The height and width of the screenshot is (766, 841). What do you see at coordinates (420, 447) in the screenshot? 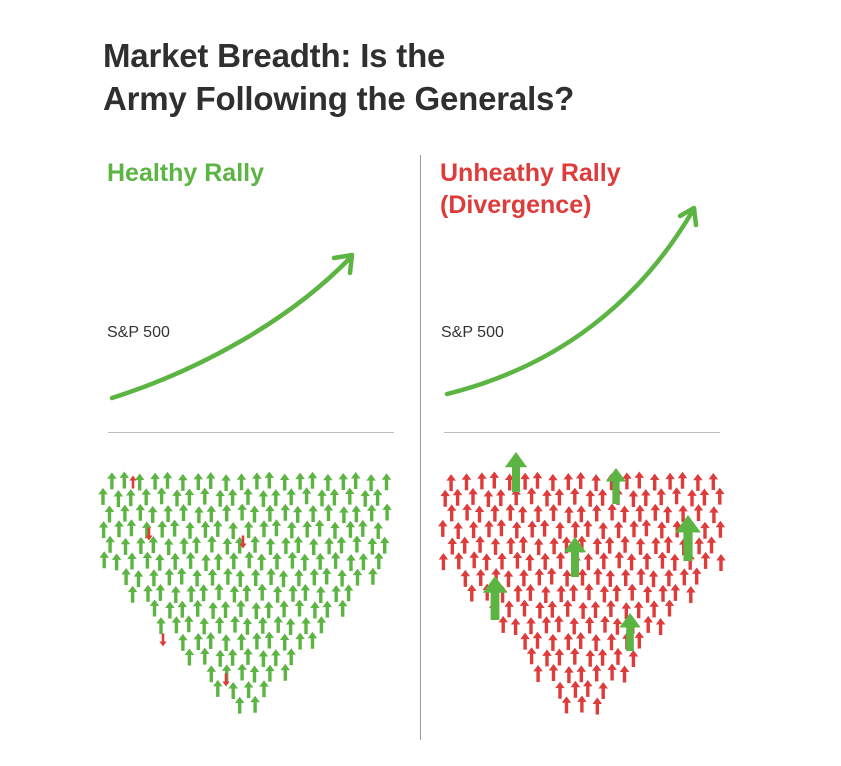
I see `panel-divider` at bounding box center [420, 447].